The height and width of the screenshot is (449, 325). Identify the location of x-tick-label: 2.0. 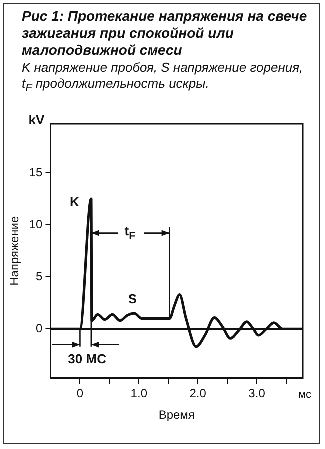
(198, 393).